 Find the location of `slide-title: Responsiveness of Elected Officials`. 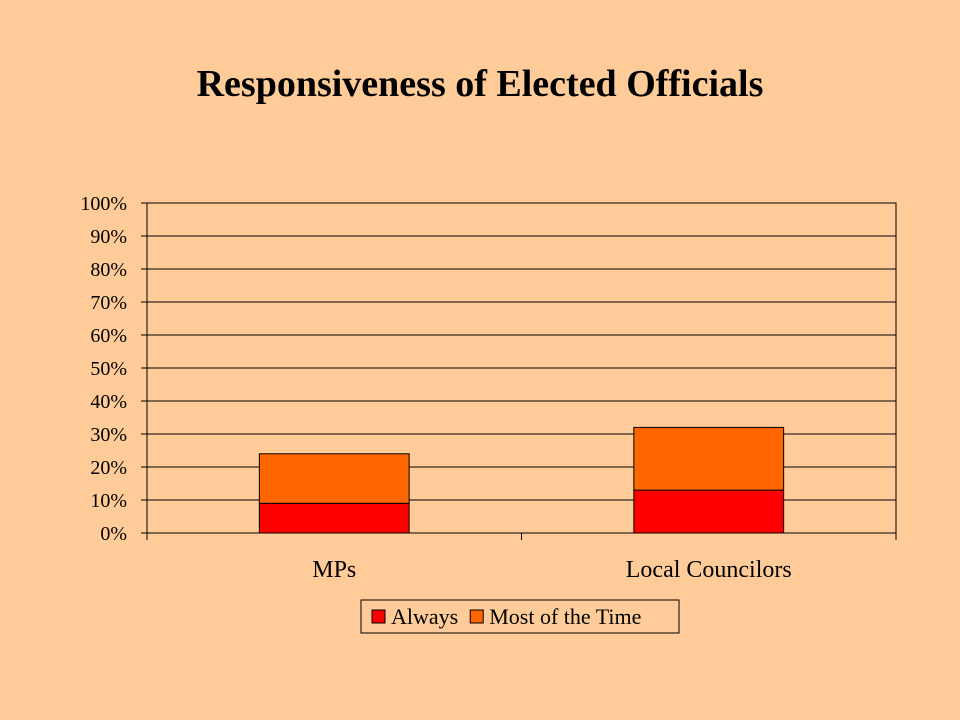

slide-title: Responsiveness of Elected Officials is located at coordinates (480, 84).